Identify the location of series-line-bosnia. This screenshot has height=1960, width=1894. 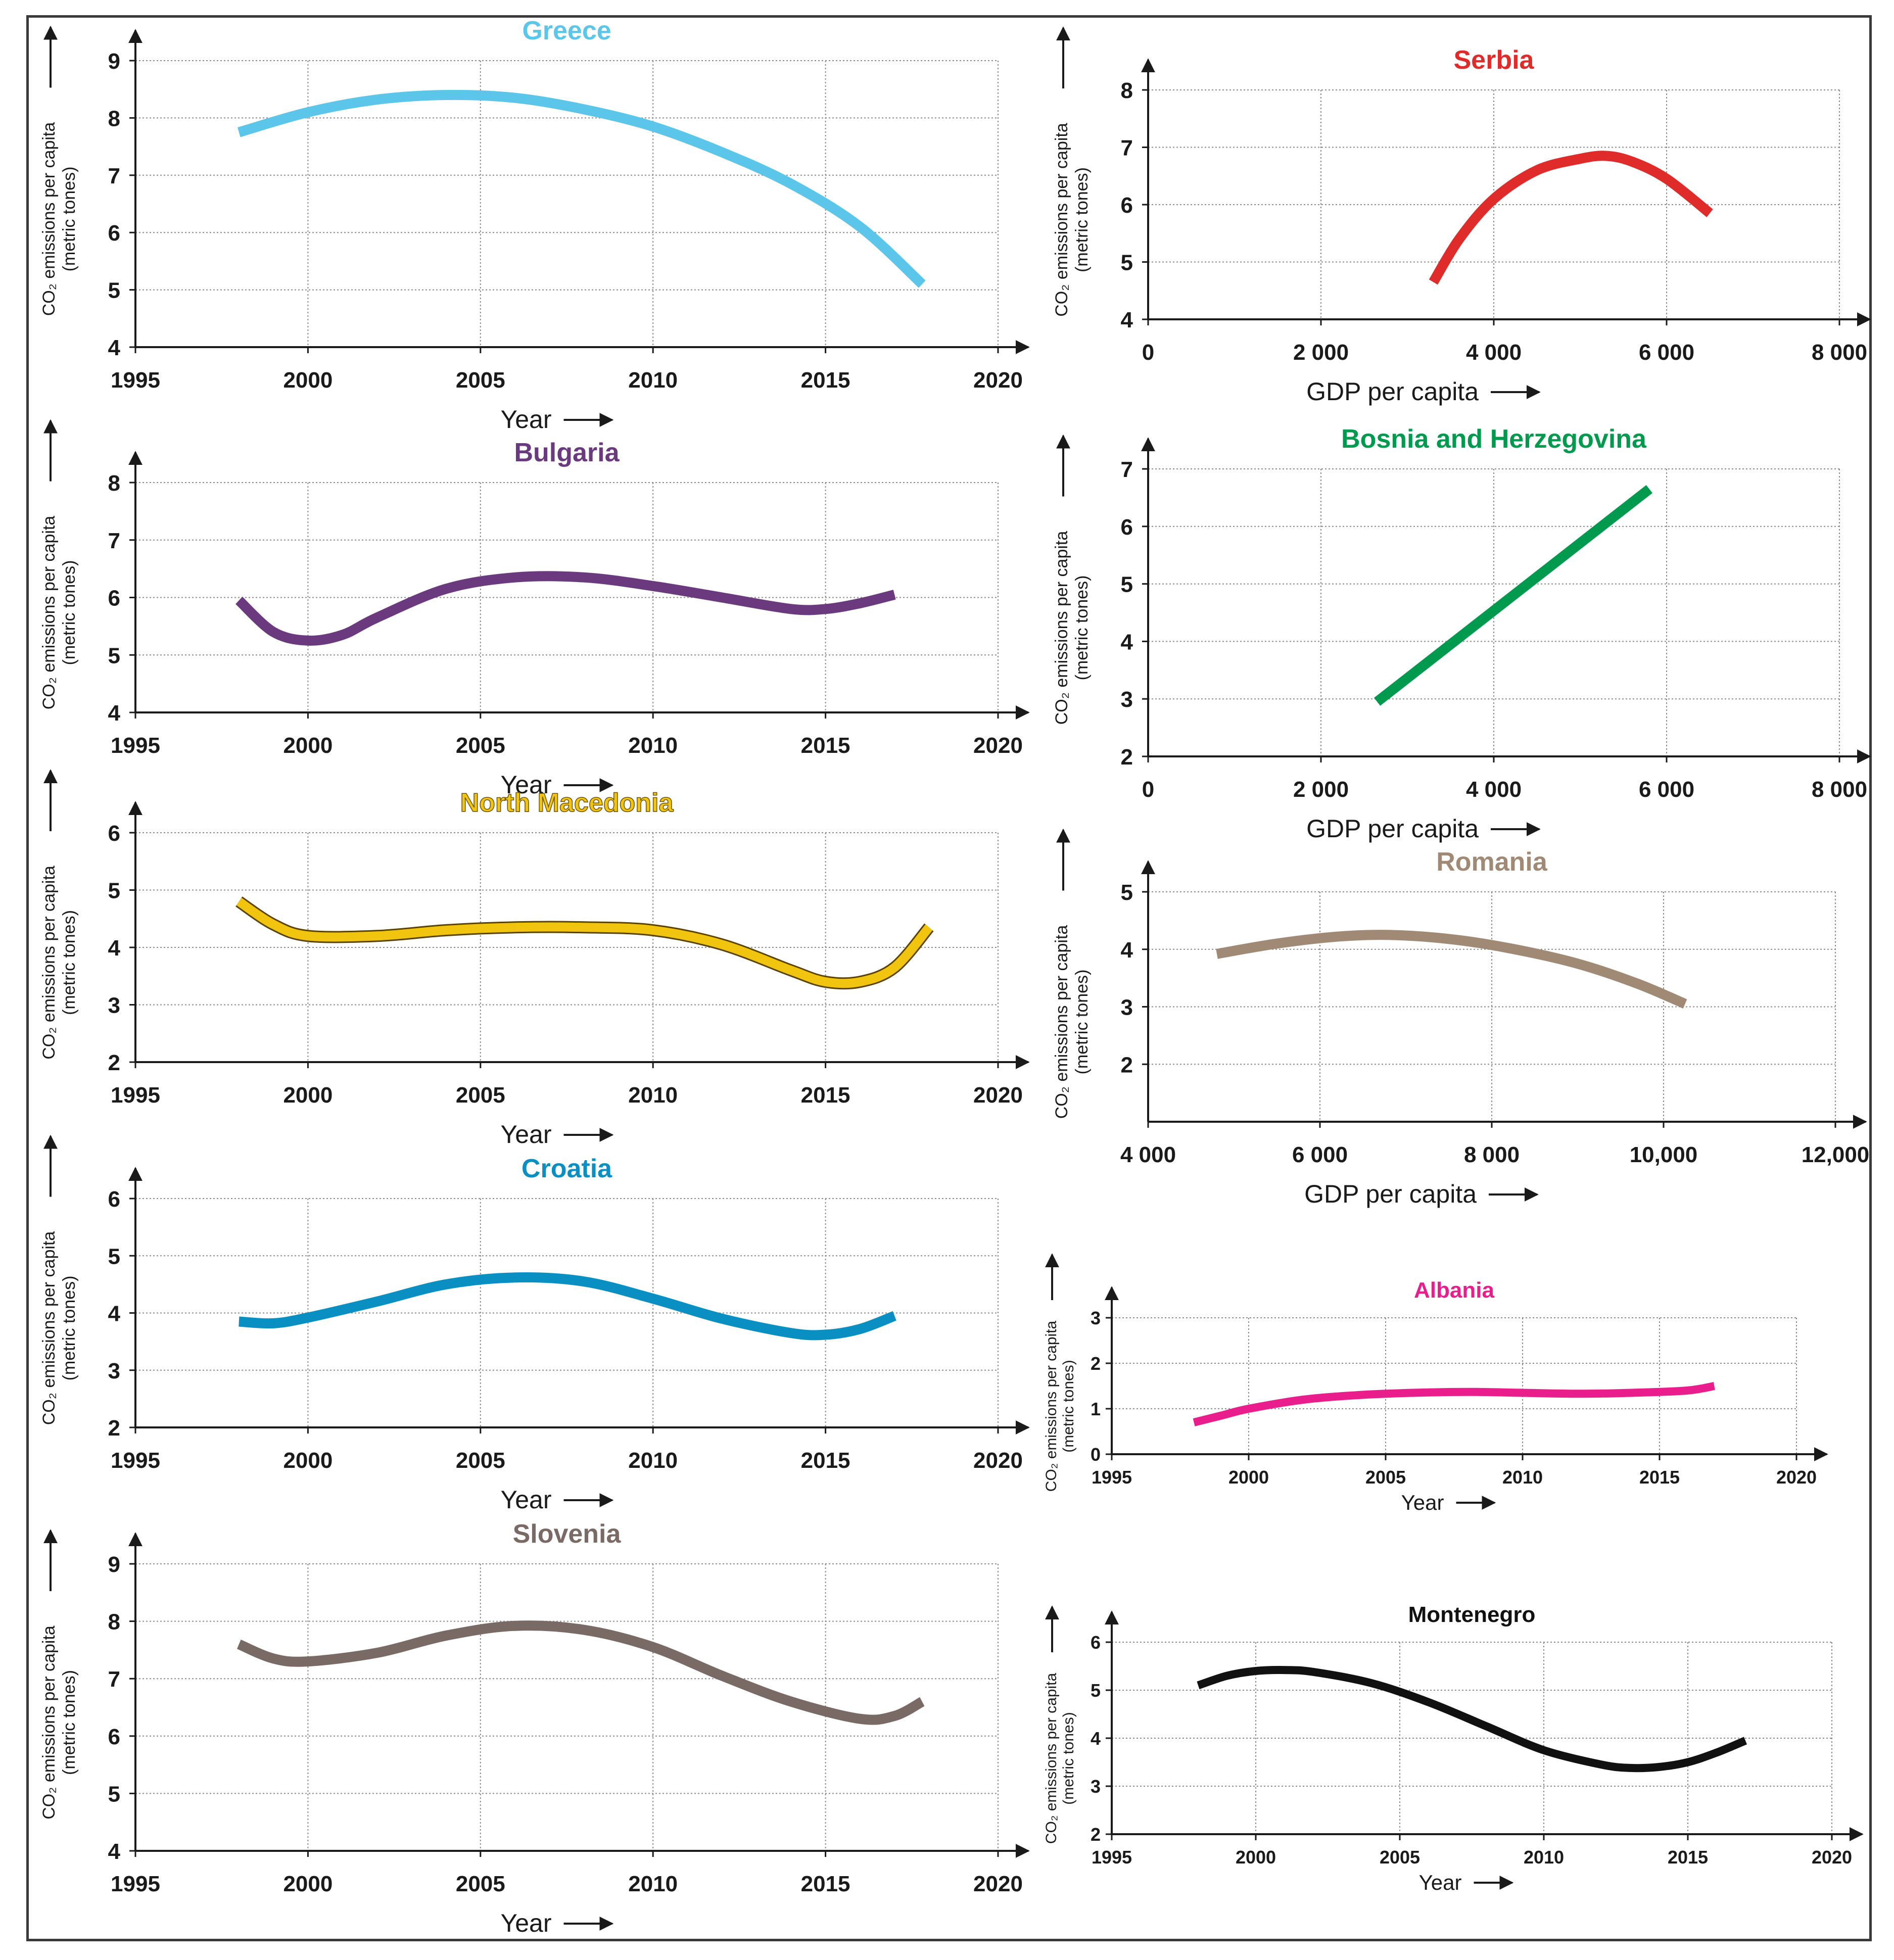
(1513, 595).